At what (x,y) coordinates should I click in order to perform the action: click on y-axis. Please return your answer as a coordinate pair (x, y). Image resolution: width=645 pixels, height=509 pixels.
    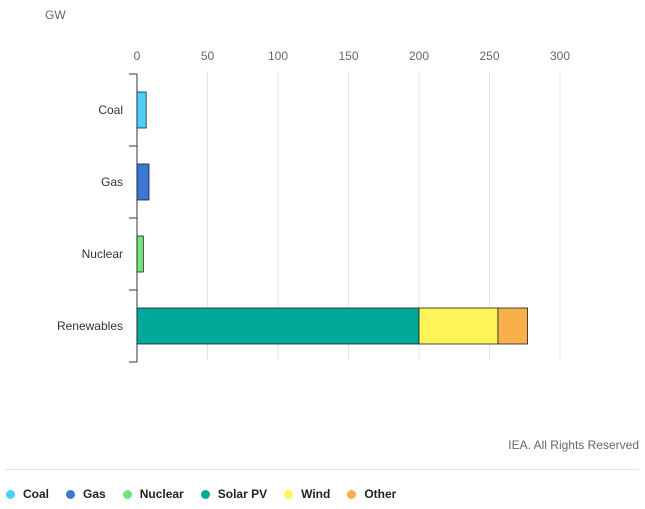
    Looking at the image, I should click on (133, 218).